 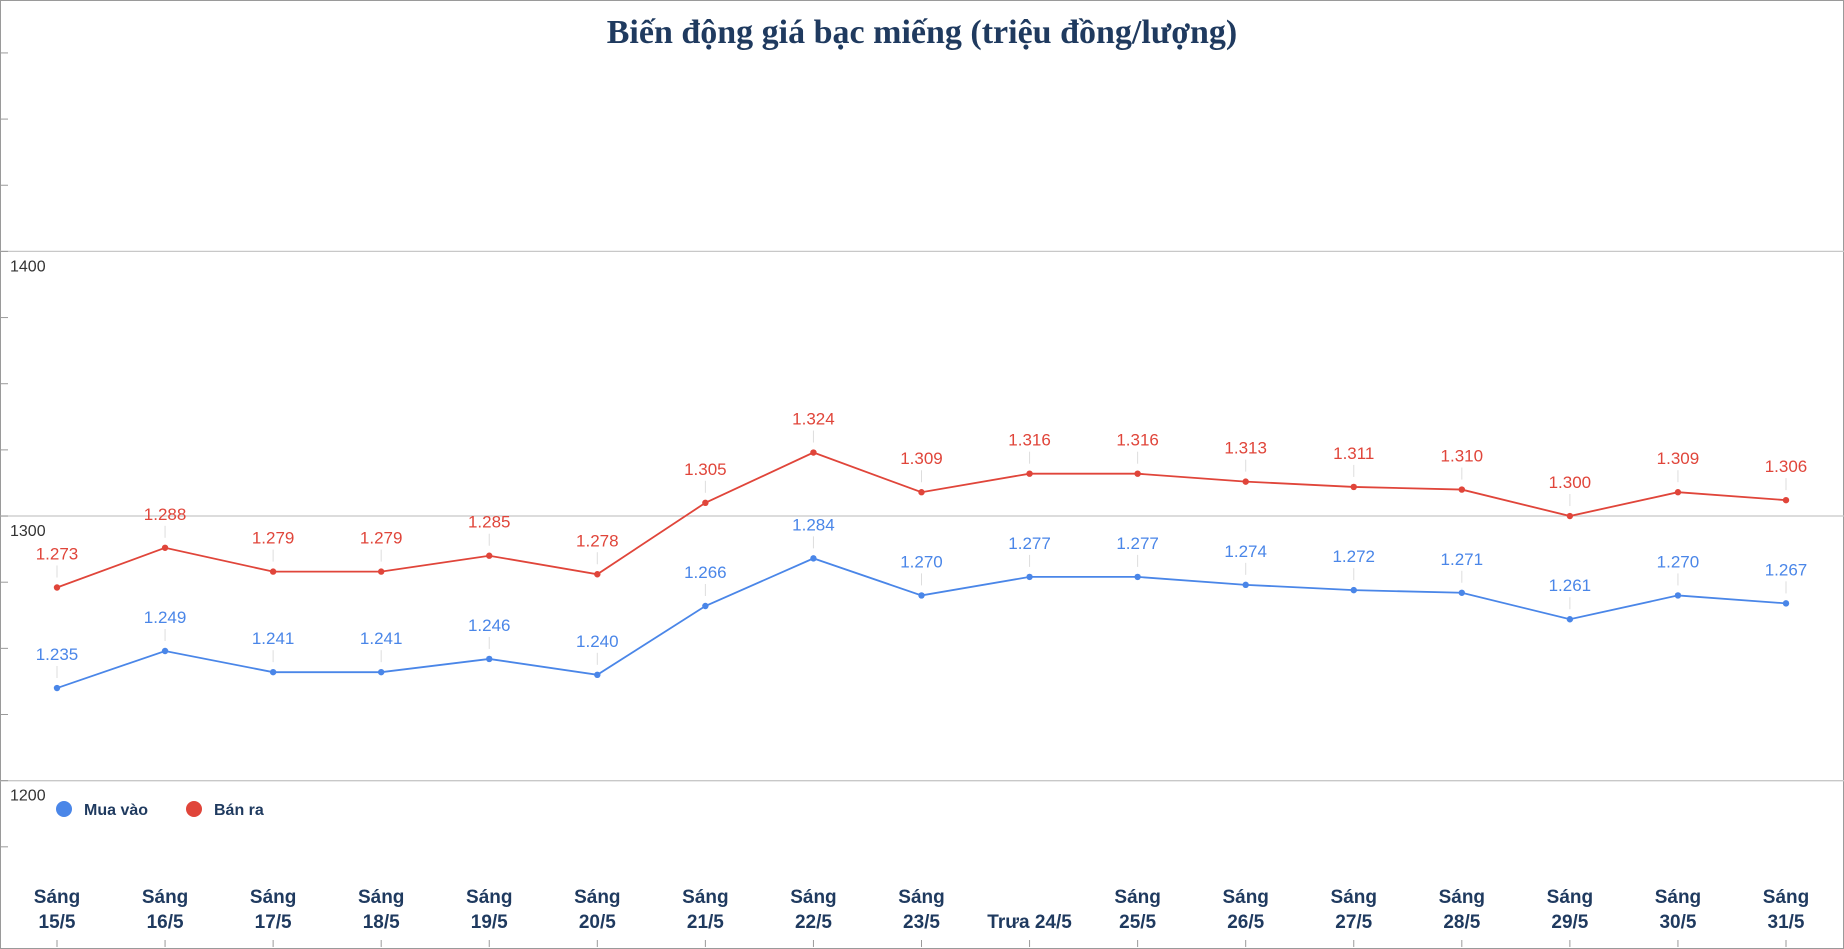 What do you see at coordinates (705, 572) in the screenshot?
I see `data-label: 1.266` at bounding box center [705, 572].